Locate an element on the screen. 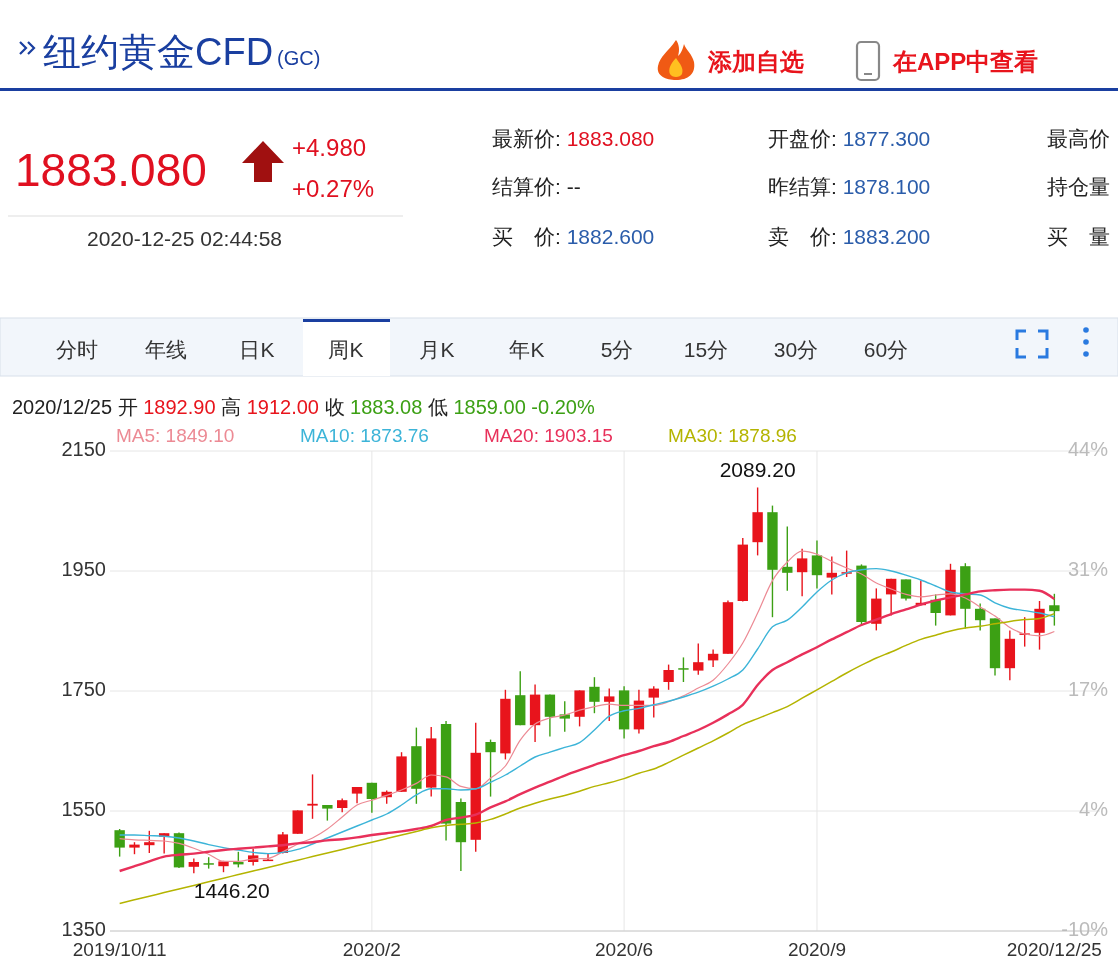  annotation: 2089.20 is located at coordinates (757, 470).